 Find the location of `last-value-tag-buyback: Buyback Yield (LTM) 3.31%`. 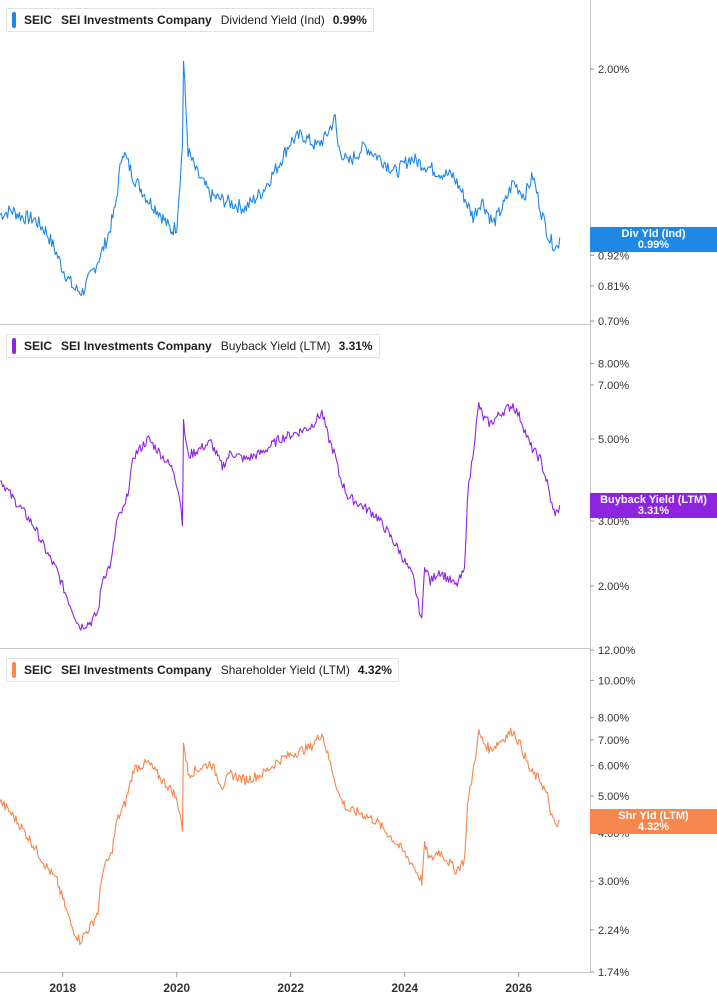

last-value-tag-buyback: Buyback Yield (LTM) 3.31% is located at coordinates (653, 505).